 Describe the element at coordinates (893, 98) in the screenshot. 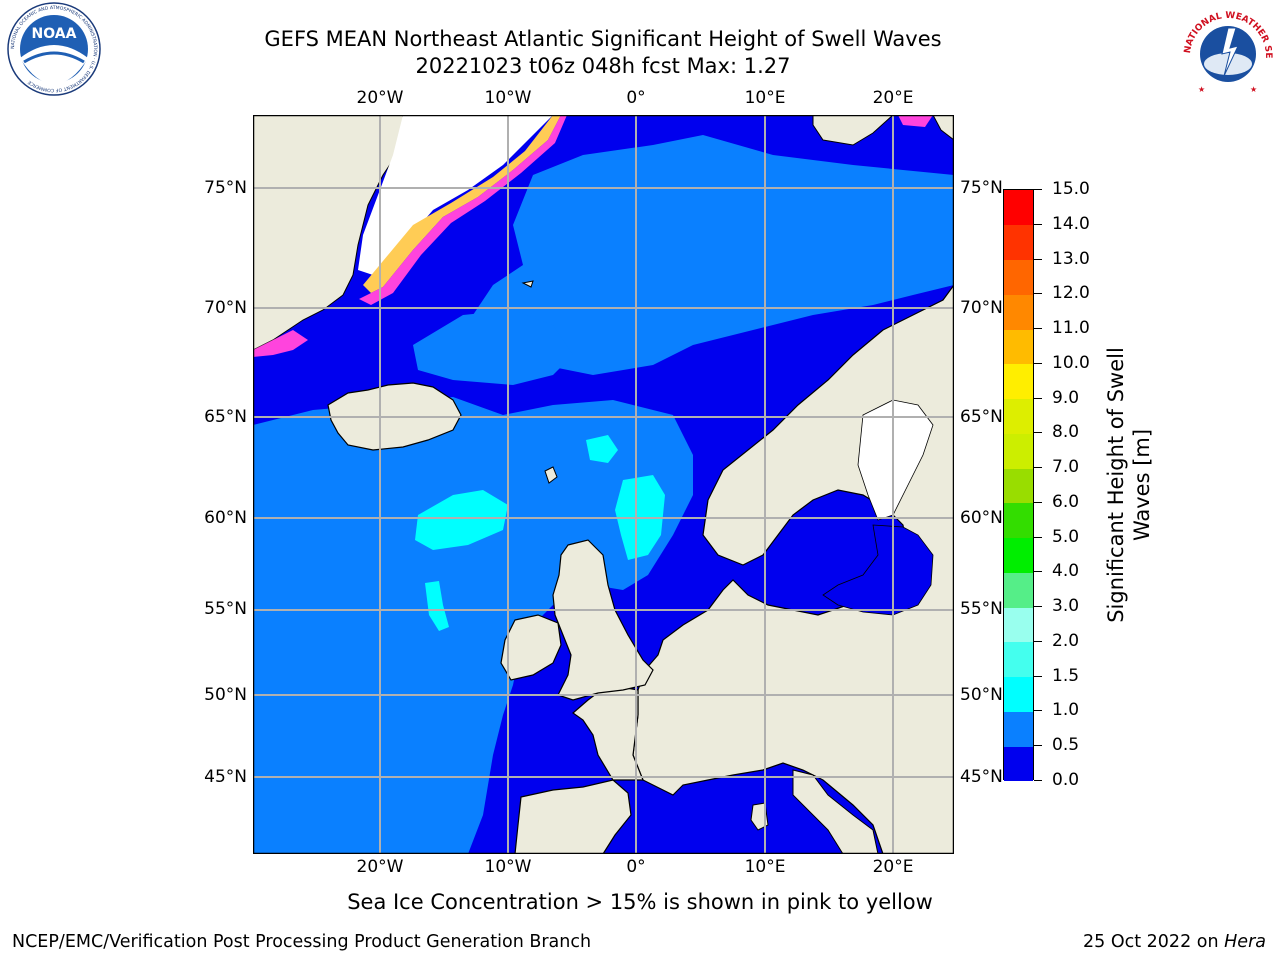

I see `lon-label-top-20e: 20°E` at that location.